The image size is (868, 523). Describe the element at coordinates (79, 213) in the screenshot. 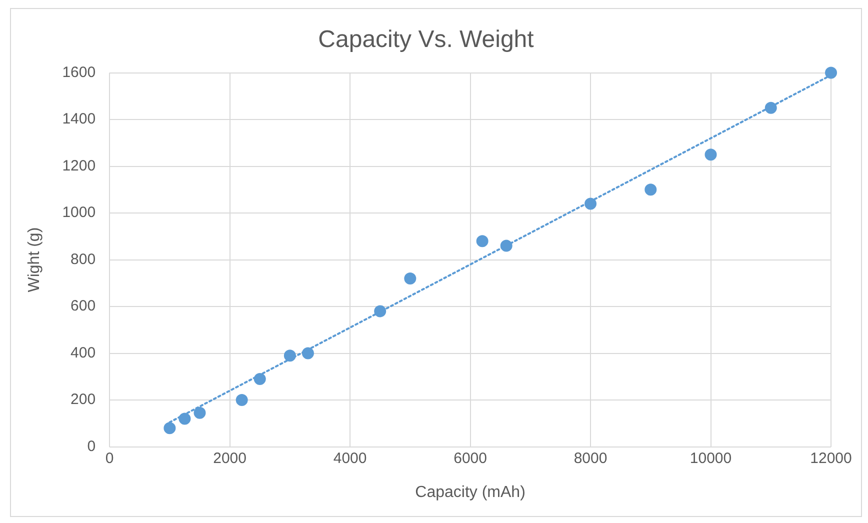

I see `y-tick-label: 1000` at that location.